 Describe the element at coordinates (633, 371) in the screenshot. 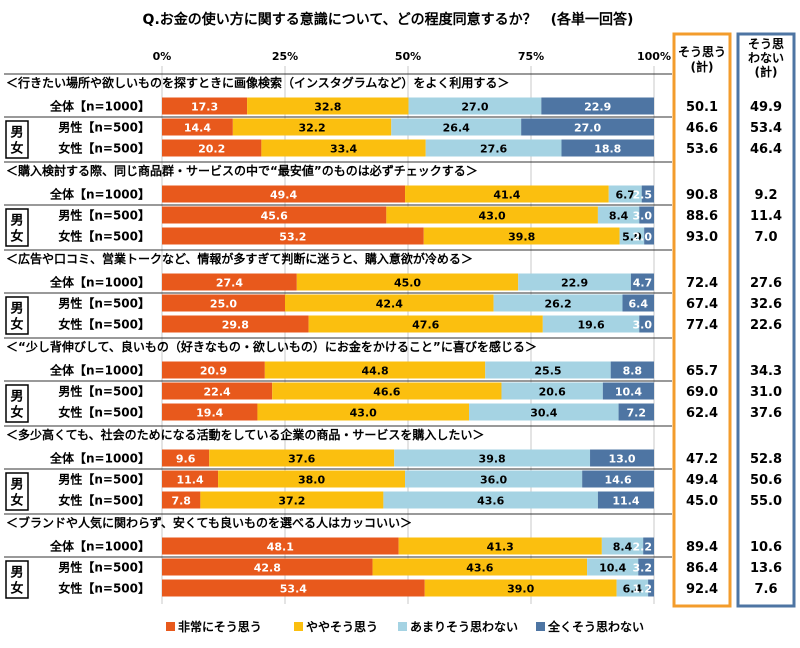

I see `data-label: 8.8` at that location.